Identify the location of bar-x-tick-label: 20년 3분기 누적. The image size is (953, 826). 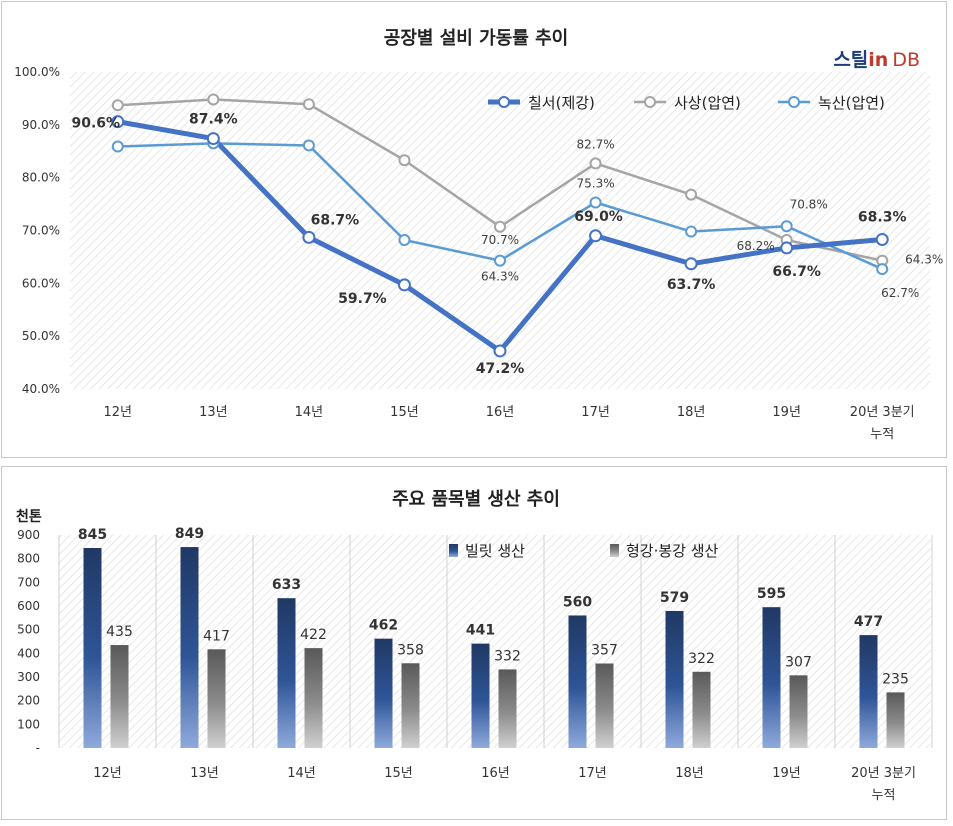
(883, 784).